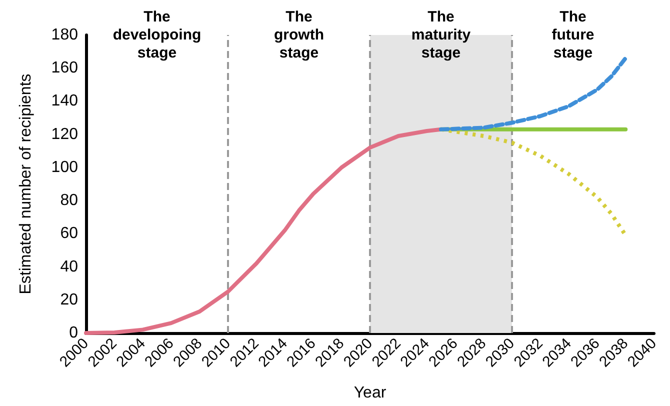  I want to click on y-tick-label: 0, so click(73, 333).